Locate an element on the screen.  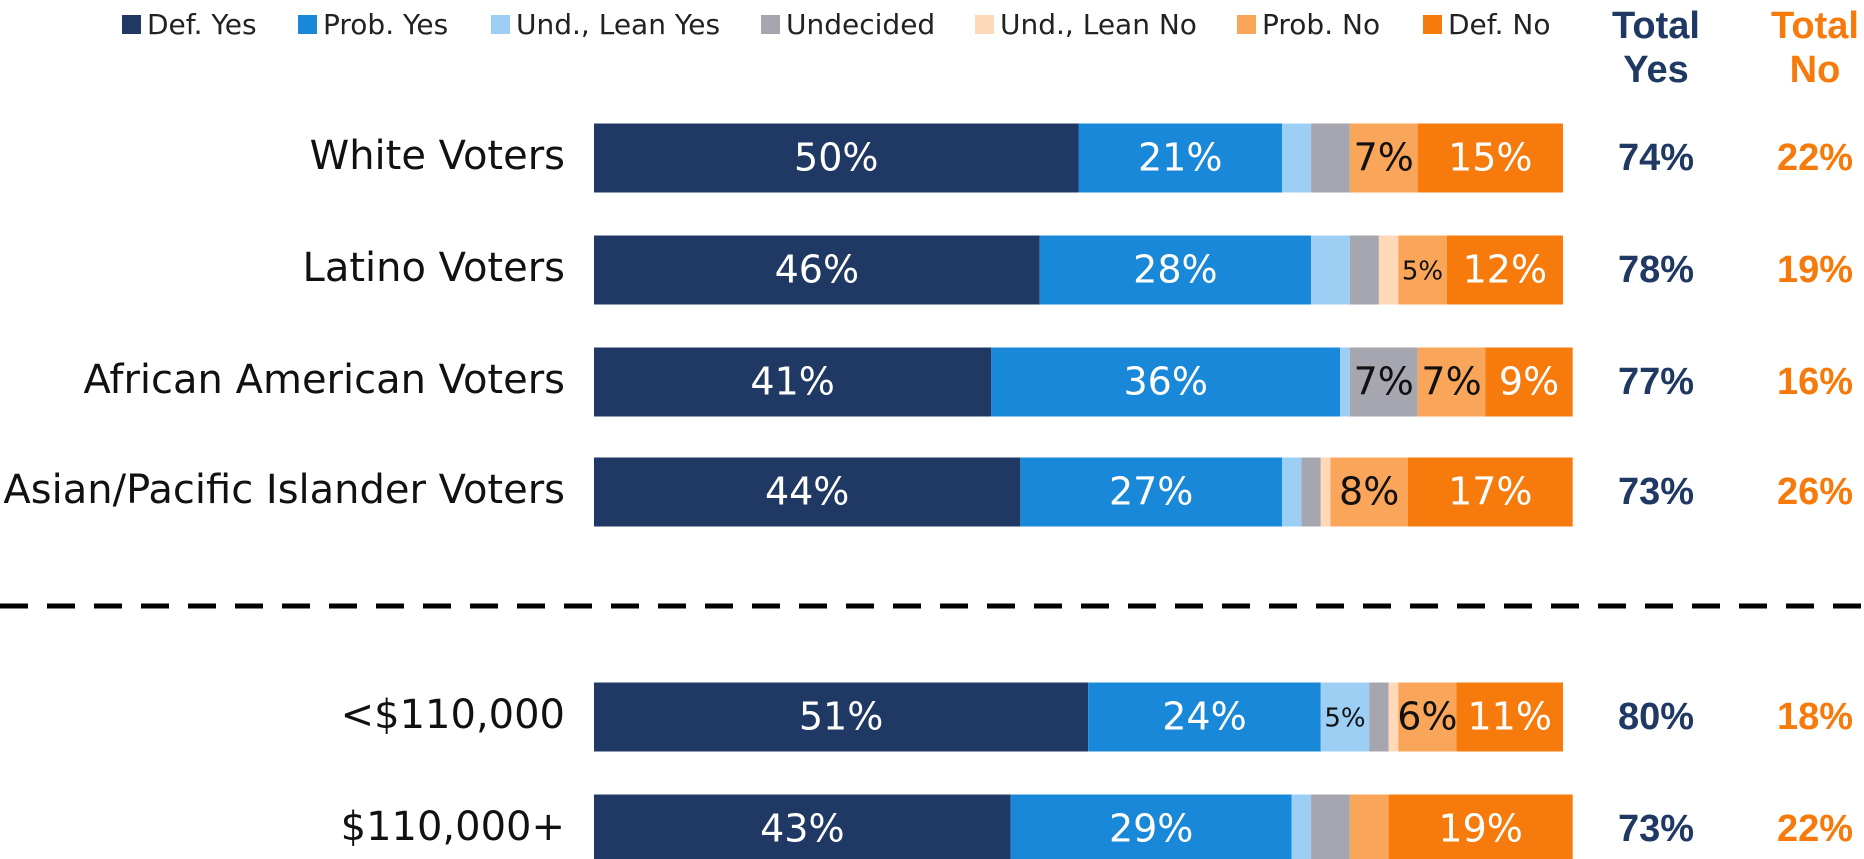
legend-label: Prob. Yes is located at coordinates (385, 24).